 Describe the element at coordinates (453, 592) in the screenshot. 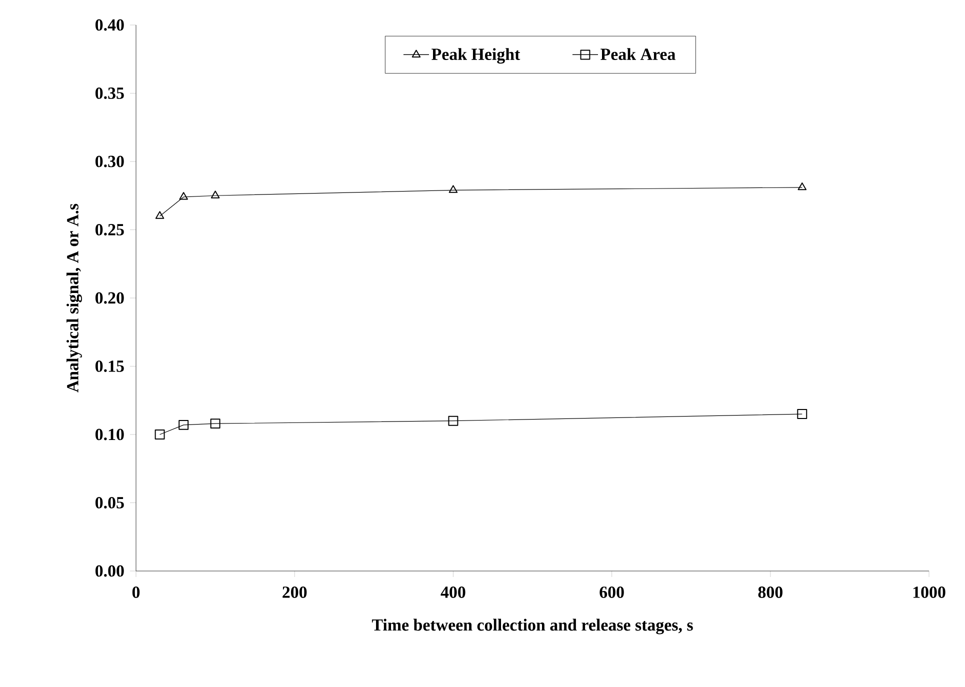

I see `x-tick-label: 400` at that location.